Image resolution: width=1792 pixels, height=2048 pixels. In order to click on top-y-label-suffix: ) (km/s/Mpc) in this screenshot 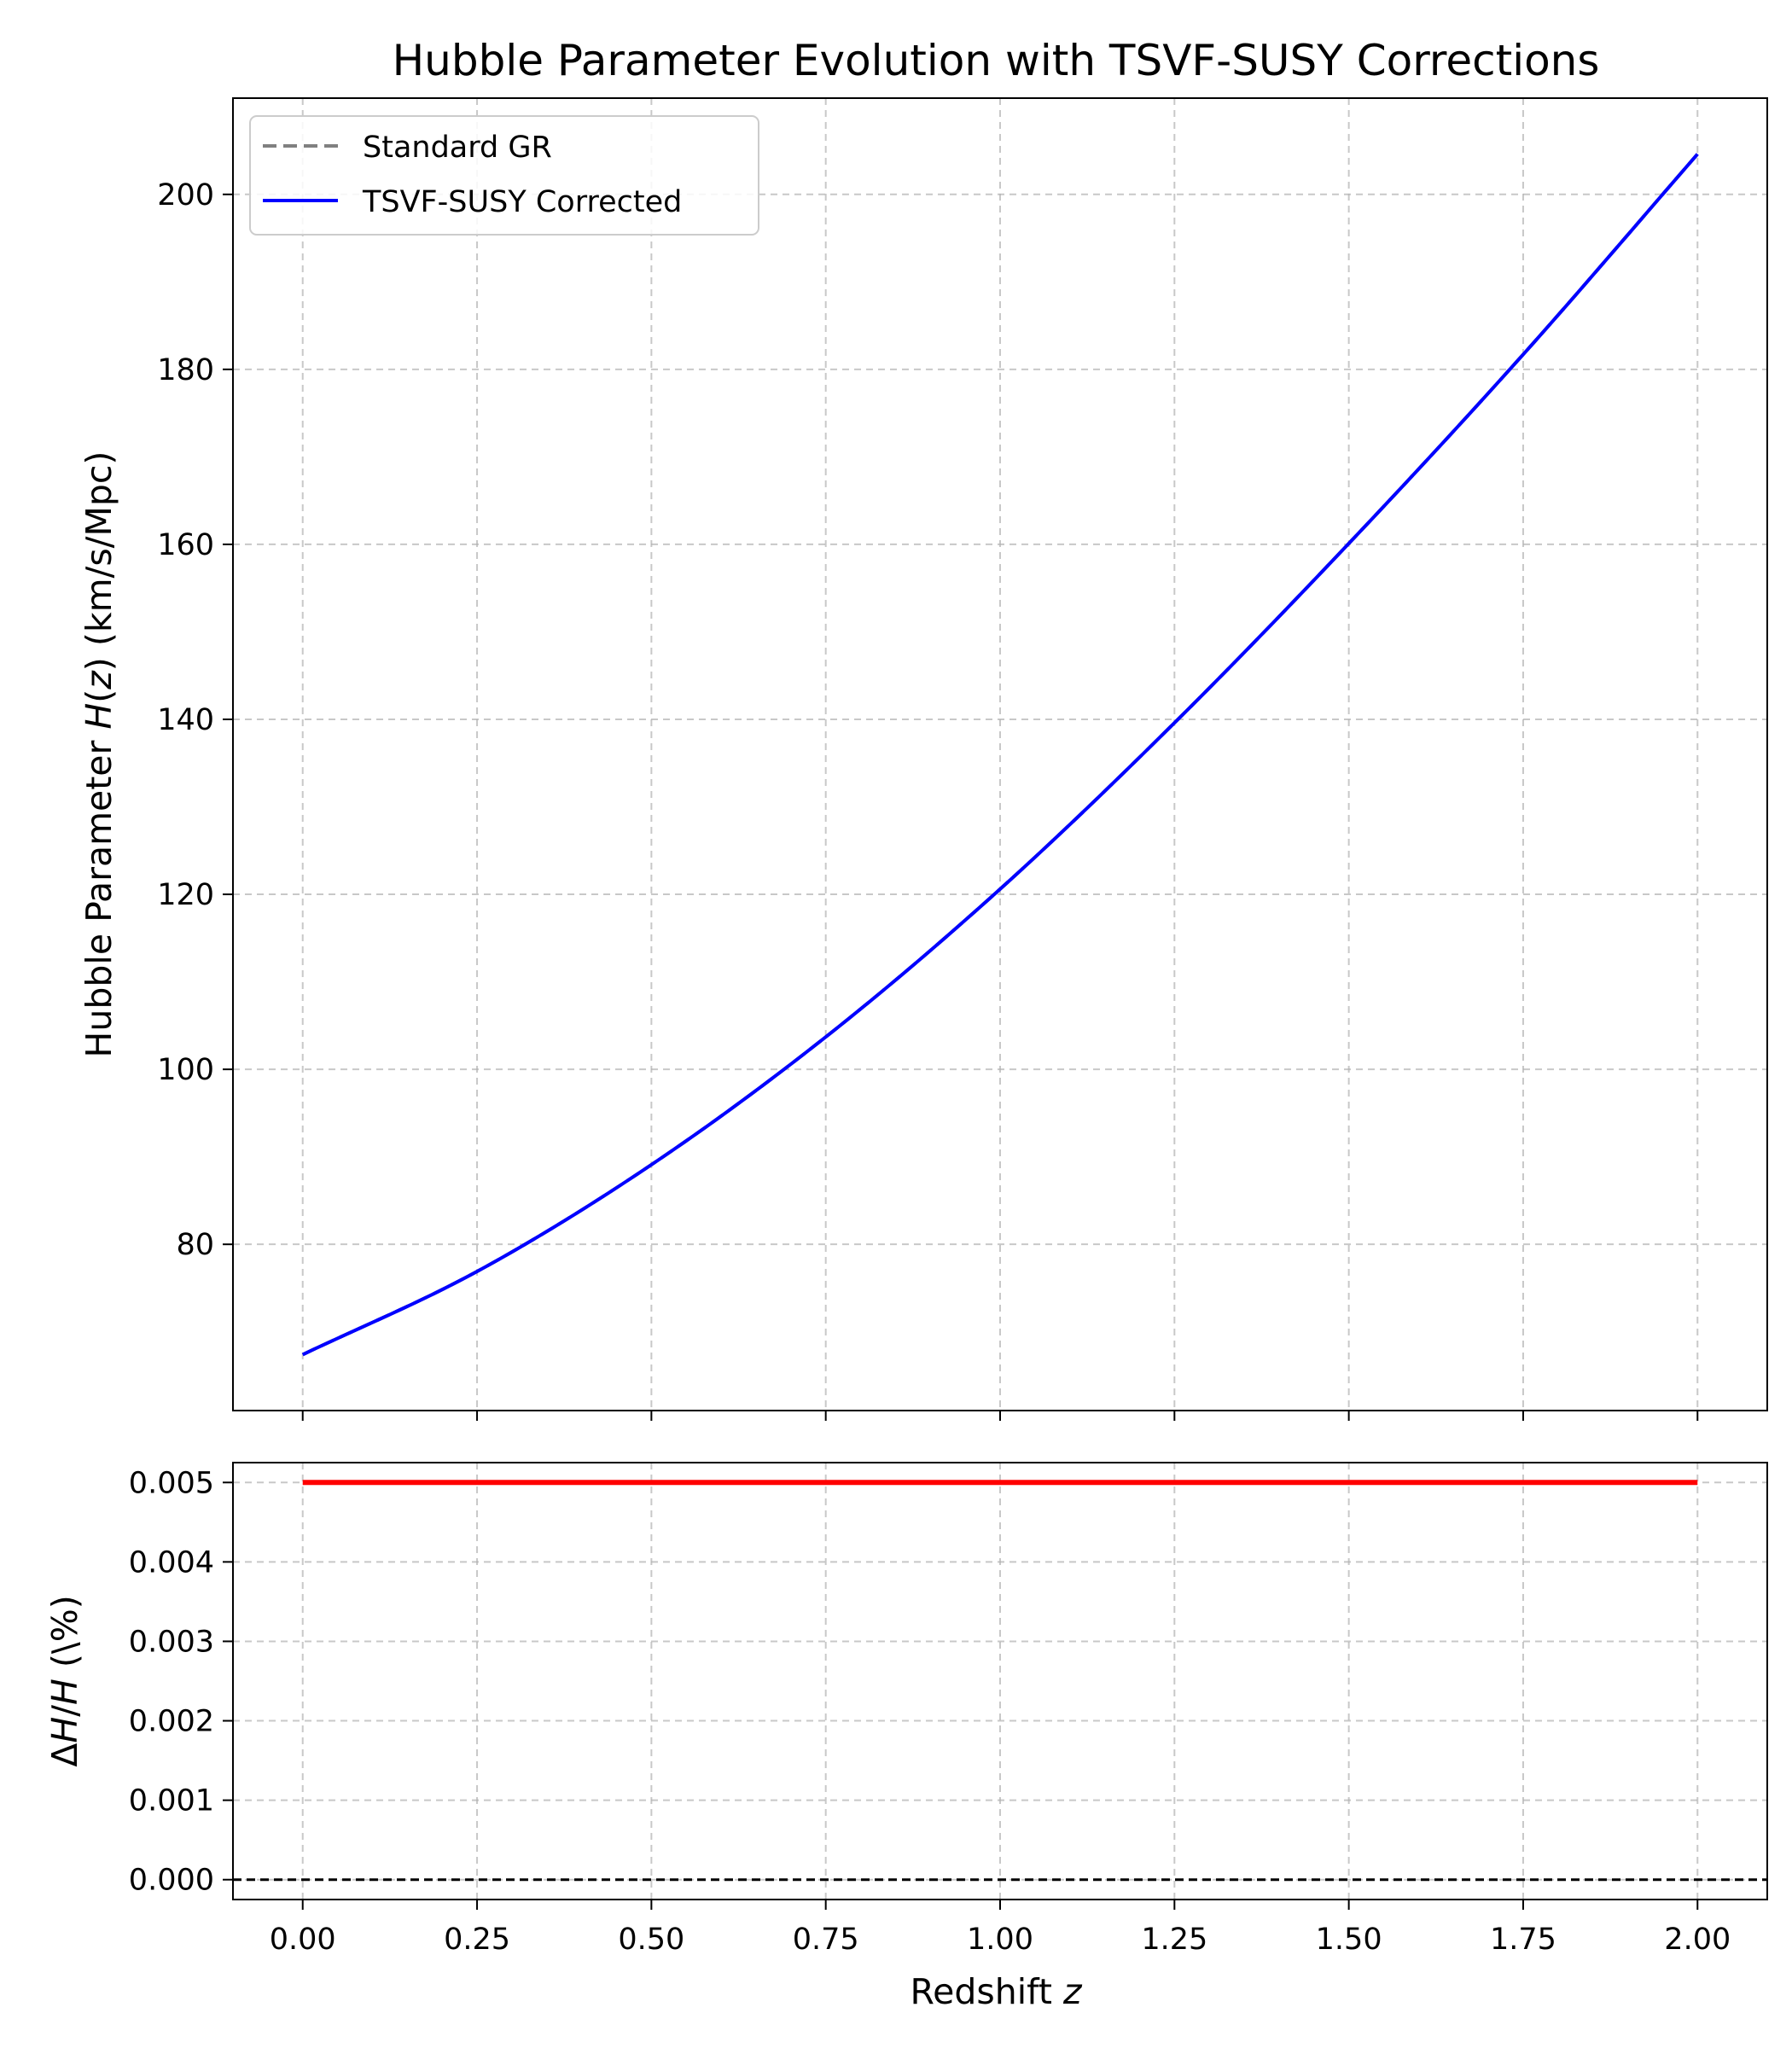, I will do `click(99, 561)`.